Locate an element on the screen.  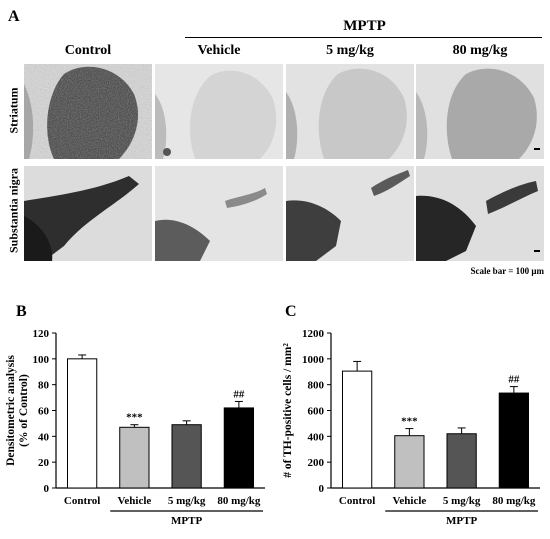
micrograph-sn-80mg is located at coordinates (480, 213).